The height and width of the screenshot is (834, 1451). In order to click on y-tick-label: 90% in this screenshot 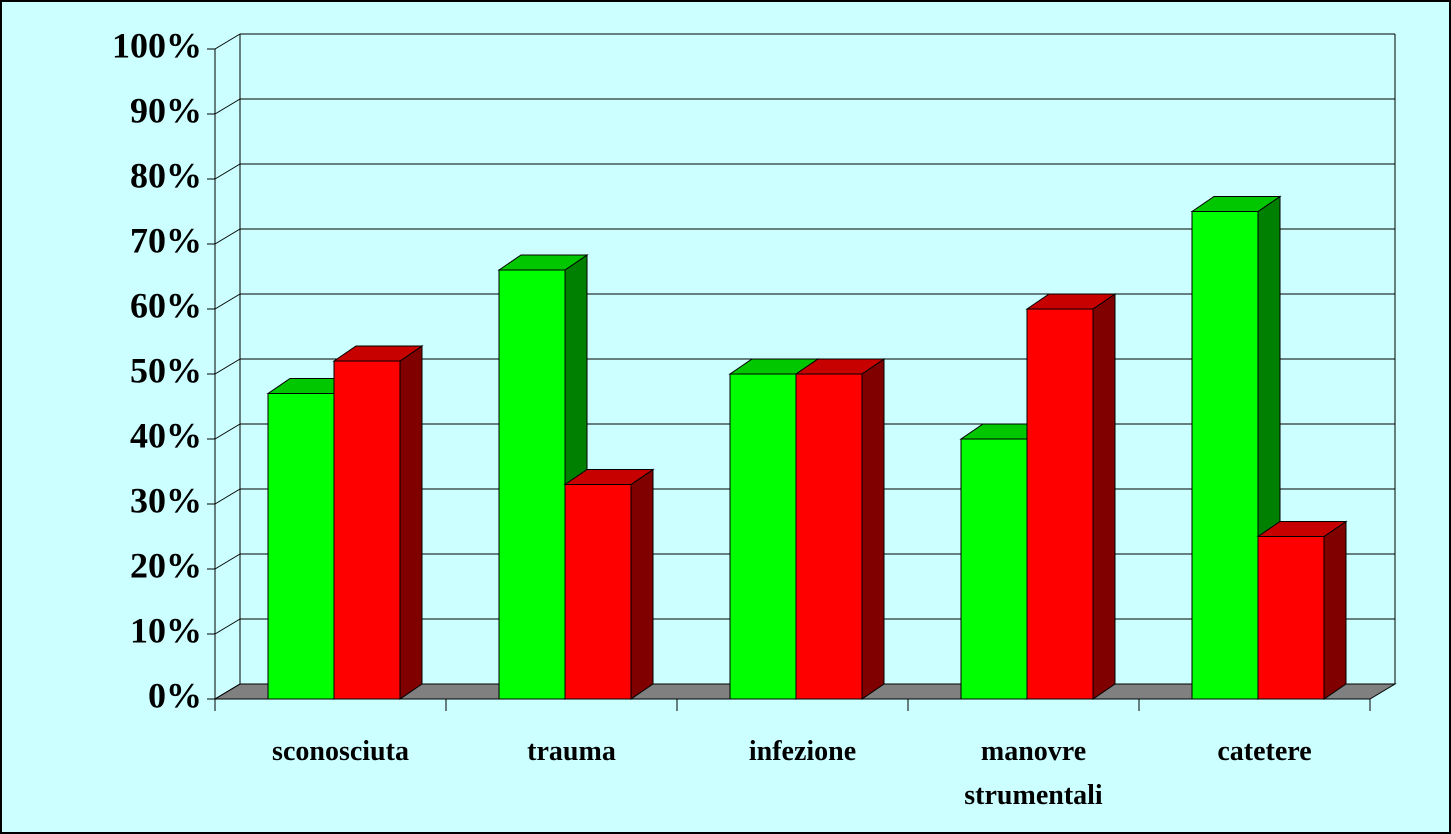, I will do `click(166, 110)`.